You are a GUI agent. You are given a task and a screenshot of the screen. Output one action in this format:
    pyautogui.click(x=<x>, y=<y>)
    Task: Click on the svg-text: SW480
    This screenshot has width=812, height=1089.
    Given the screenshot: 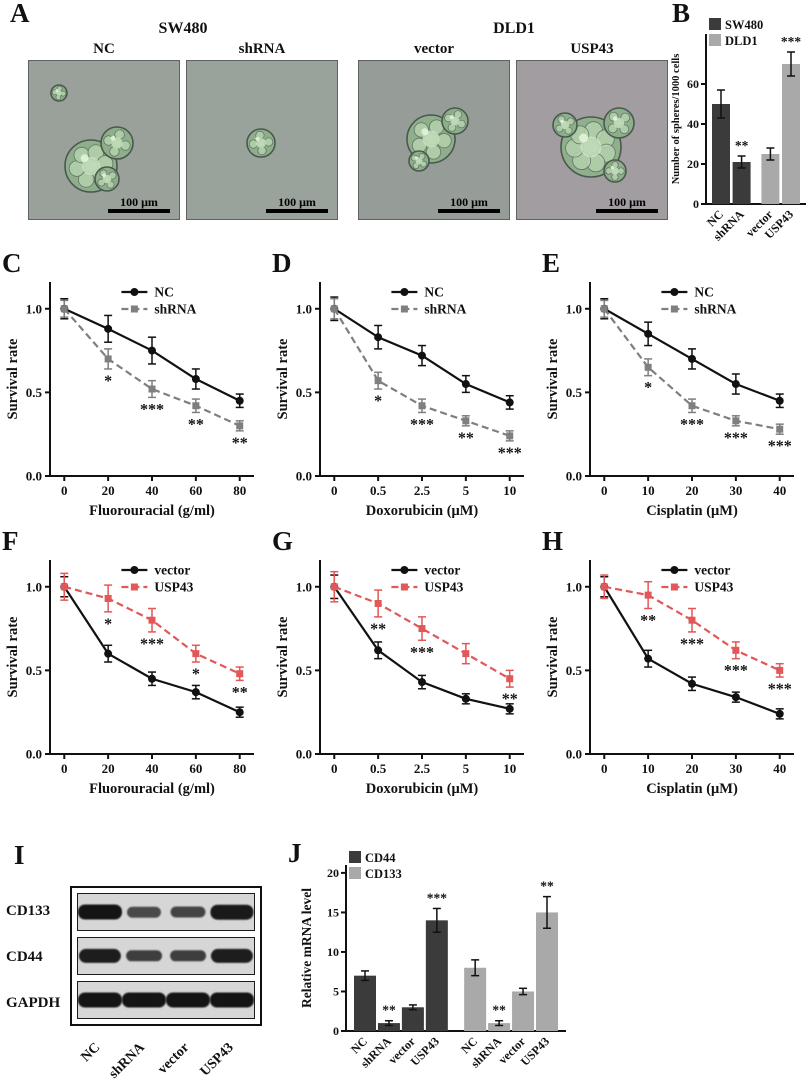 What is the action you would take?
    pyautogui.click(x=744, y=25)
    